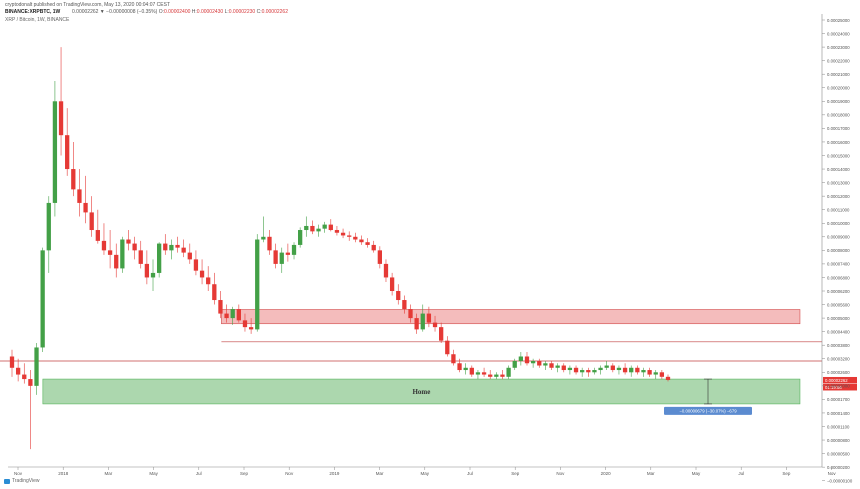 This screenshot has height=489, width=860. Describe the element at coordinates (606, 473) in the screenshot. I see `x-tick-label: 2020` at that location.